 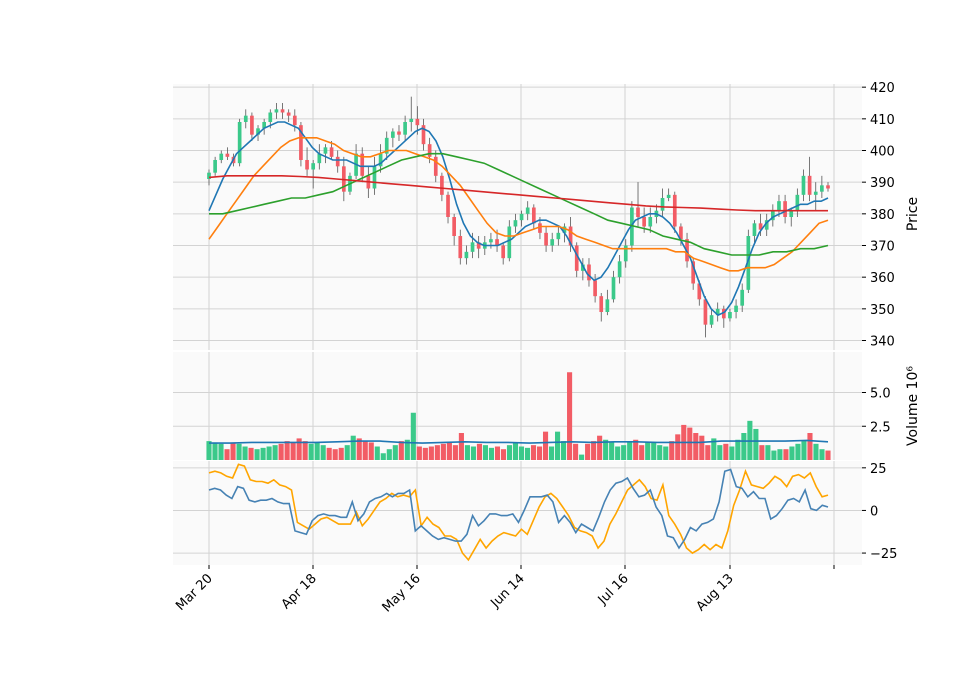 I want to click on volume-moving-average, so click(x=519, y=441).